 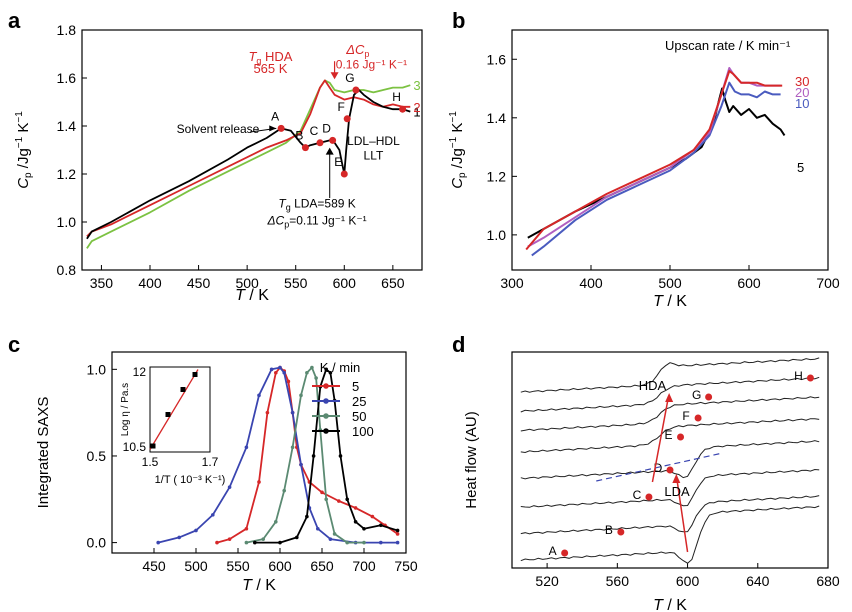 I want to click on inset-xlabel: 1/T ( 10⁻³ K⁻¹), so click(x=190, y=480).